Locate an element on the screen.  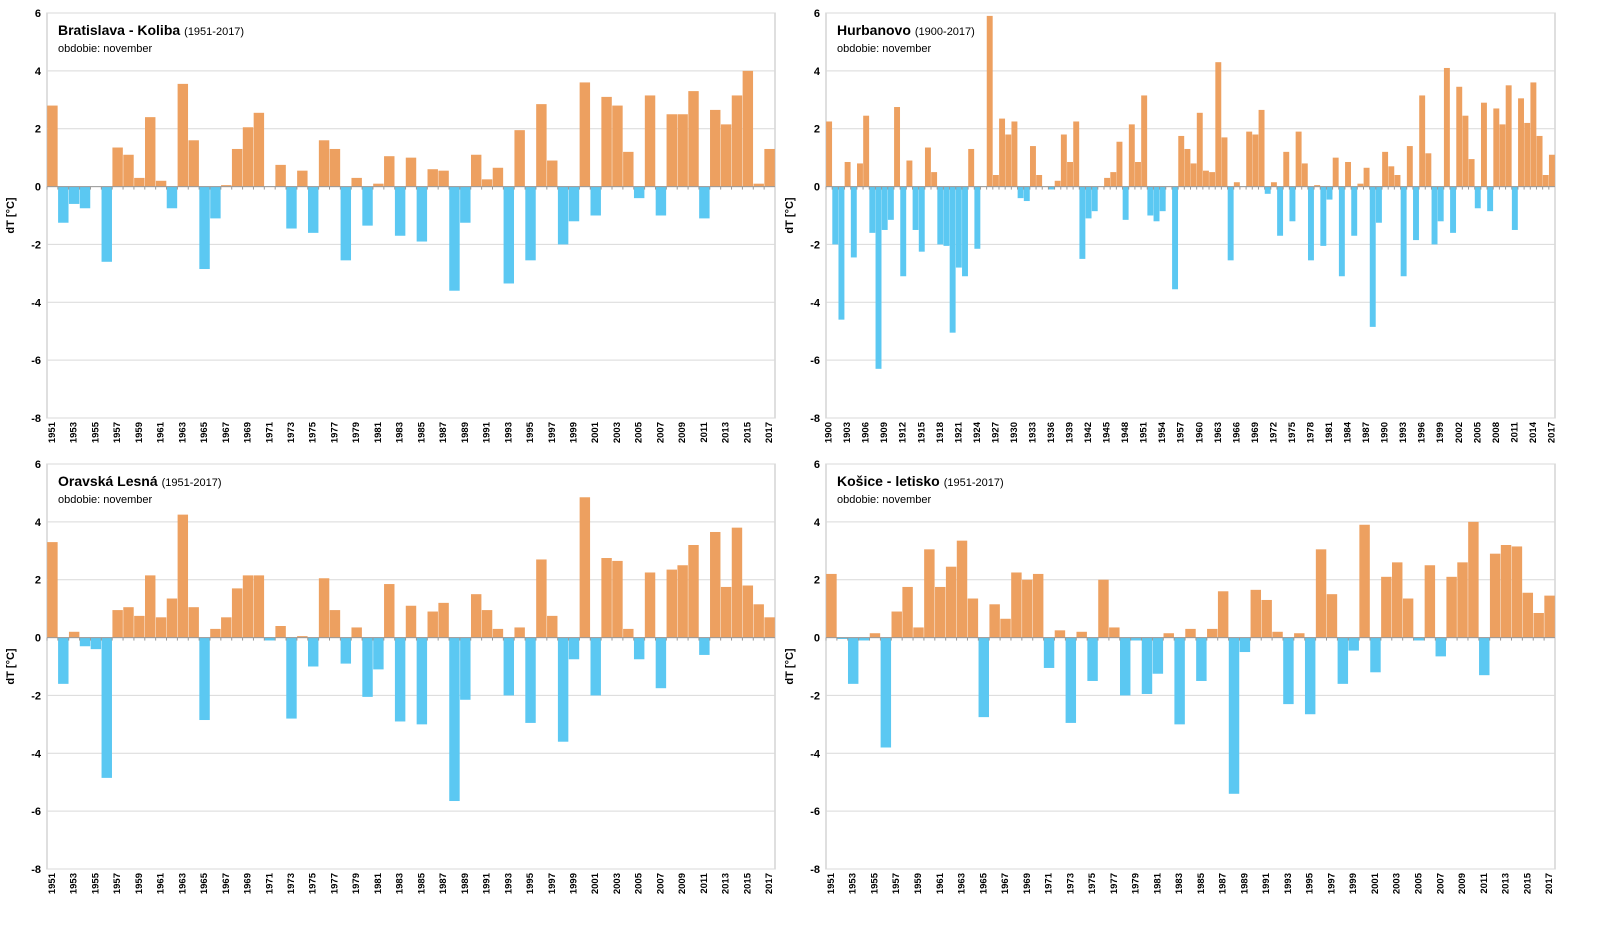
x-tick-label: 1985 is located at coordinates (421, 432).